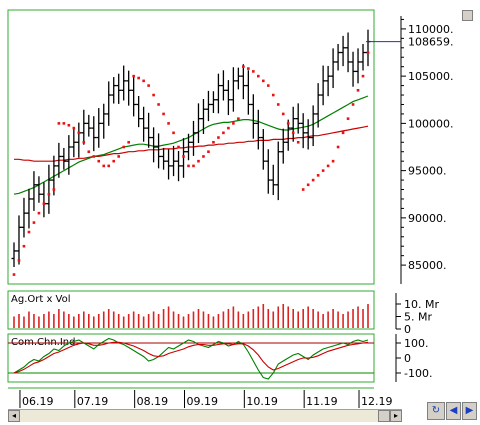 The height and width of the screenshot is (425, 480). What do you see at coordinates (261, 401) in the screenshot?
I see `time-tick-label: 10.19` at bounding box center [261, 401].